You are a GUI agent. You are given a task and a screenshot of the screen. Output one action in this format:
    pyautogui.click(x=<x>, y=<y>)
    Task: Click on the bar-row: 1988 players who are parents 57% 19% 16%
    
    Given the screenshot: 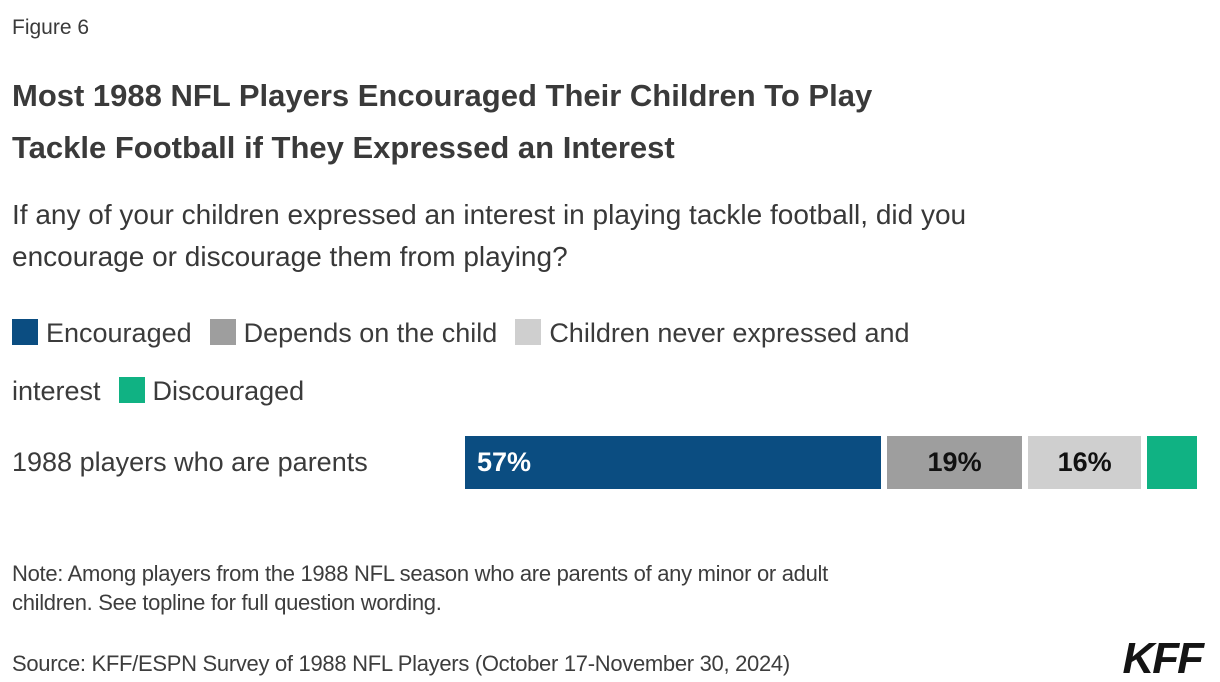 What is the action you would take?
    pyautogui.click(x=609, y=462)
    